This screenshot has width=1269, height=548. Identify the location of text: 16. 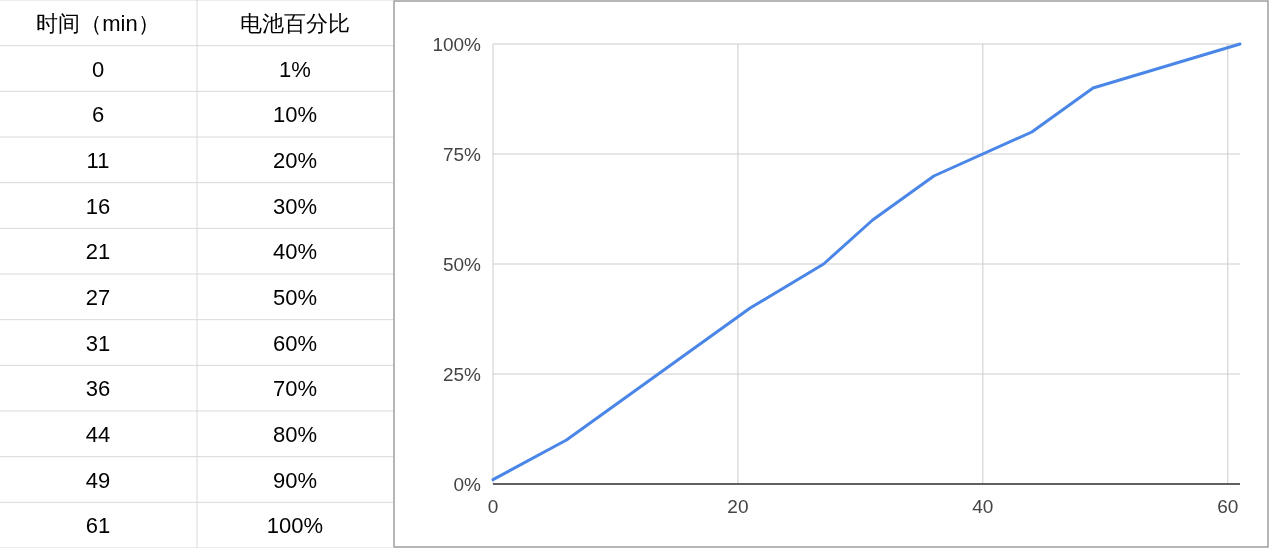
(98, 206).